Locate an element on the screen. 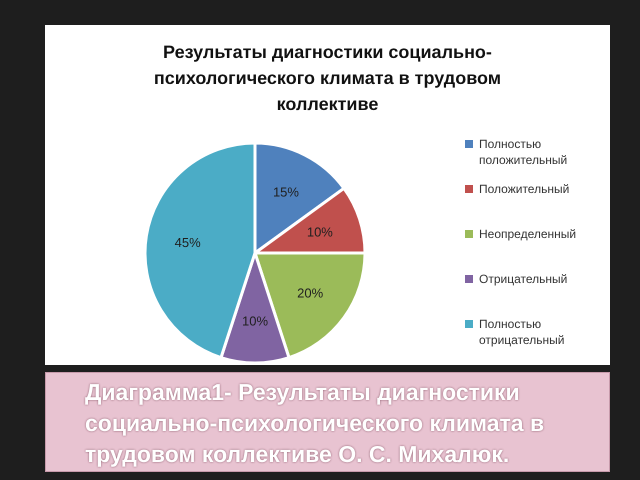 Image resolution: width=640 pixels, height=480 pixels. data-label: 45% is located at coordinates (188, 242).